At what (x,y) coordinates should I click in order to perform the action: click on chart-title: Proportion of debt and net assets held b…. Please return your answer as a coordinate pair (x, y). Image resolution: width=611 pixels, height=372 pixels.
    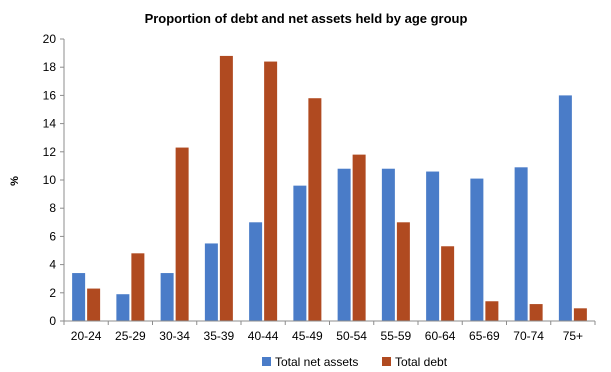
    Looking at the image, I should click on (306, 18).